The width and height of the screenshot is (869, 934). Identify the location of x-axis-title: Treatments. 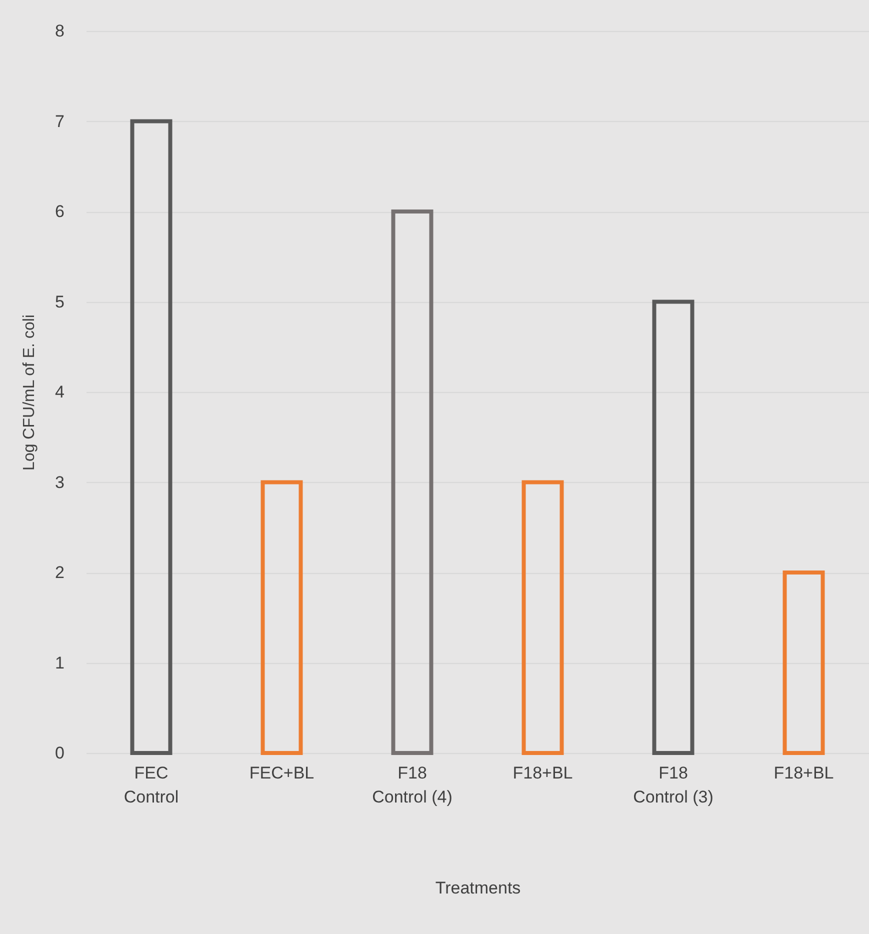
(478, 888).